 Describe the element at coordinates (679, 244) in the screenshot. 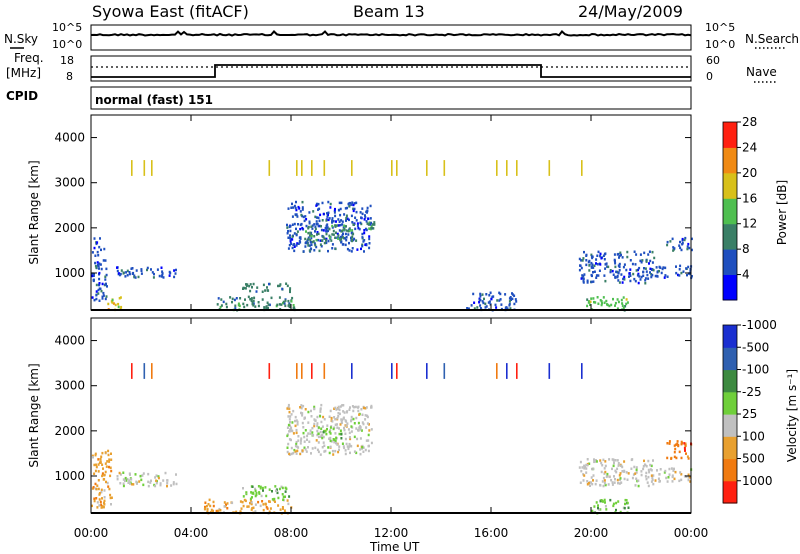

I see `data-region` at that location.